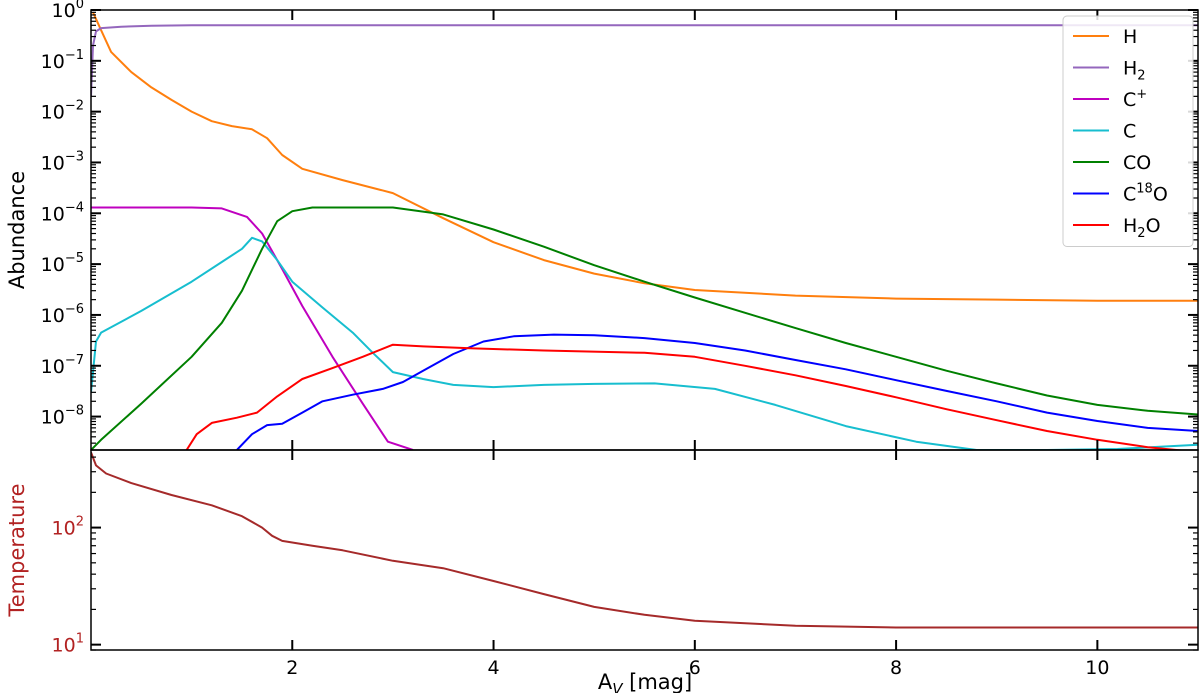 The image size is (1200, 693). What do you see at coordinates (17, 550) in the screenshot?
I see `temperature-axis-title: Temperature` at bounding box center [17, 550].